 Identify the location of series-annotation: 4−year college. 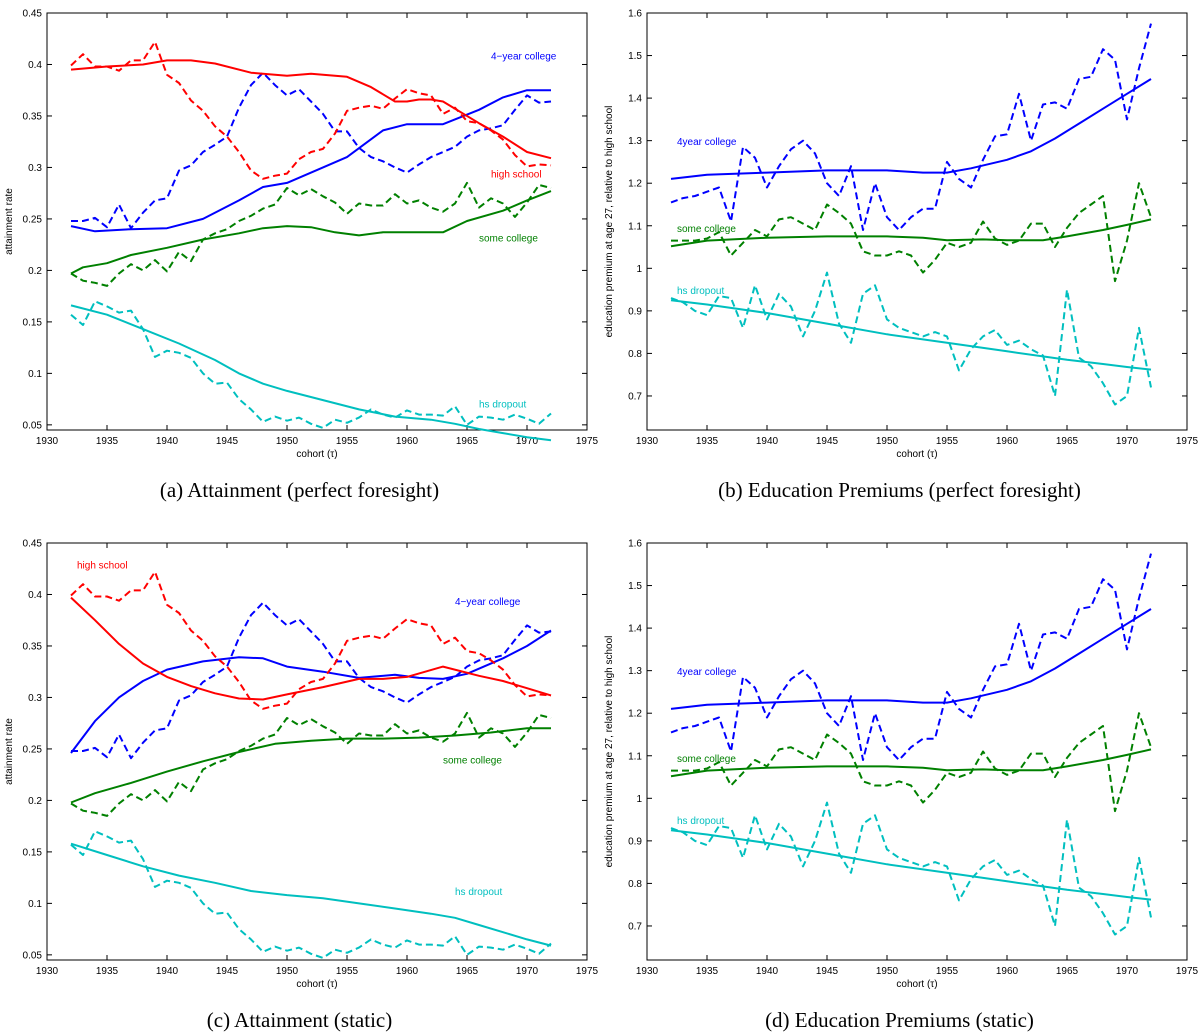
(524, 56).